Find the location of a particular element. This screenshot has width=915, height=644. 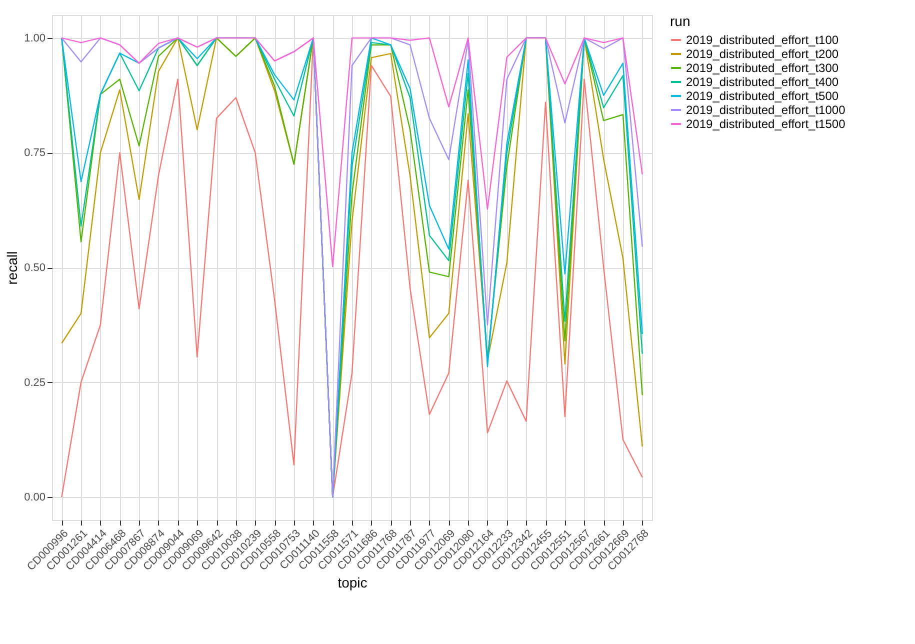

legend-label: 2019_distributed_effort_t500 is located at coordinates (762, 96).